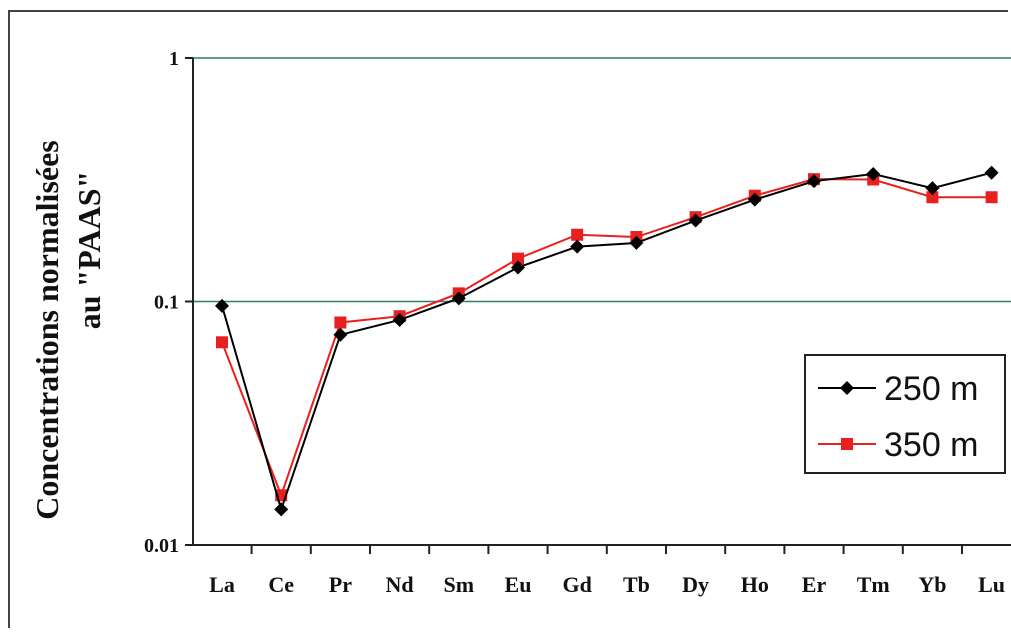  I want to click on x-tick-label: Ho, so click(755, 584).